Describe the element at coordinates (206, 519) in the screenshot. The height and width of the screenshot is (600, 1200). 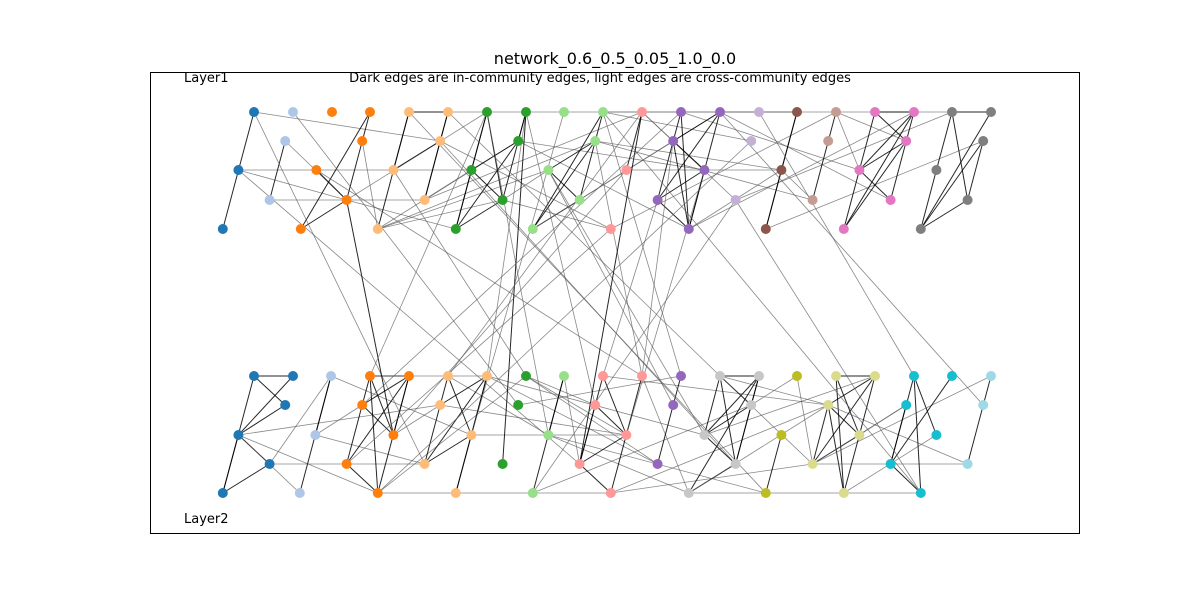
I see `layer2-label: Layer2` at that location.